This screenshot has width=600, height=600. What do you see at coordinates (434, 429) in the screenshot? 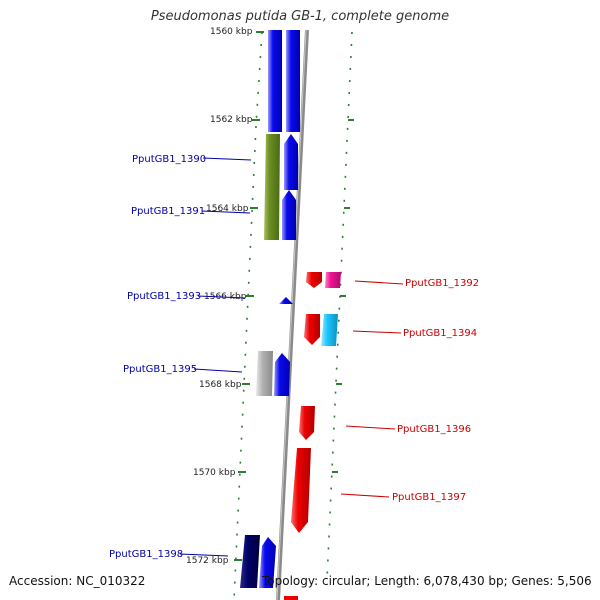
I see `gene-label-1396: PputGB1_1396` at bounding box center [434, 429].